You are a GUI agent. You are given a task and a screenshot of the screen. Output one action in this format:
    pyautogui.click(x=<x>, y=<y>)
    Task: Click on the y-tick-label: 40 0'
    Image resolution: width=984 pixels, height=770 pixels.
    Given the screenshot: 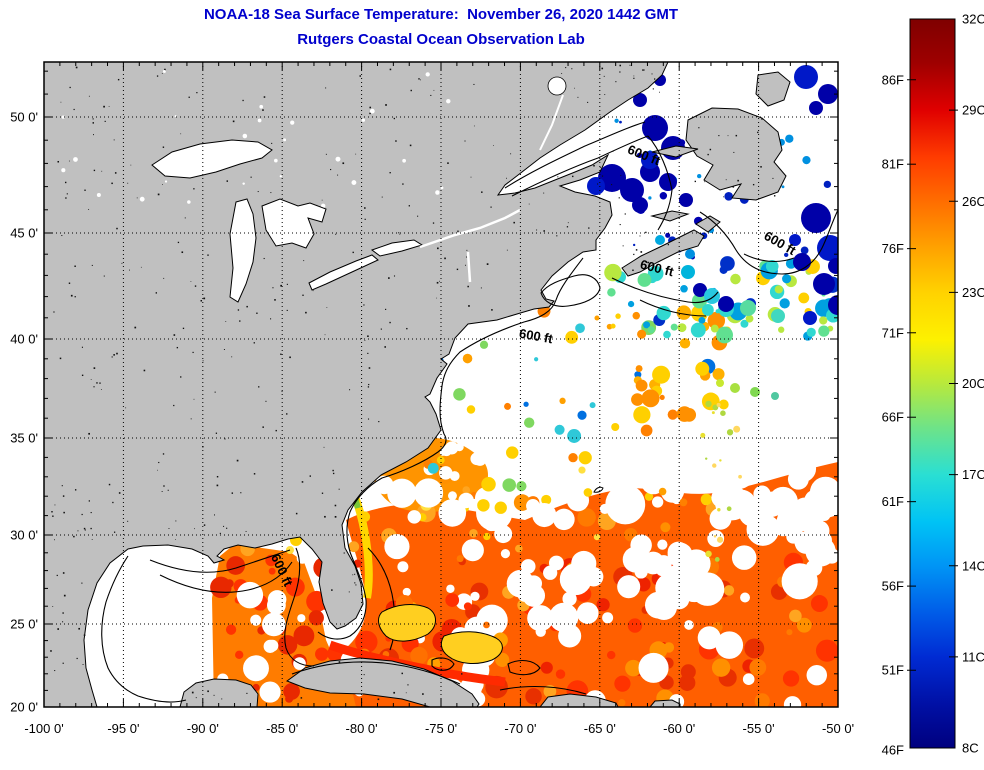 What is the action you would take?
    pyautogui.click(x=24, y=339)
    